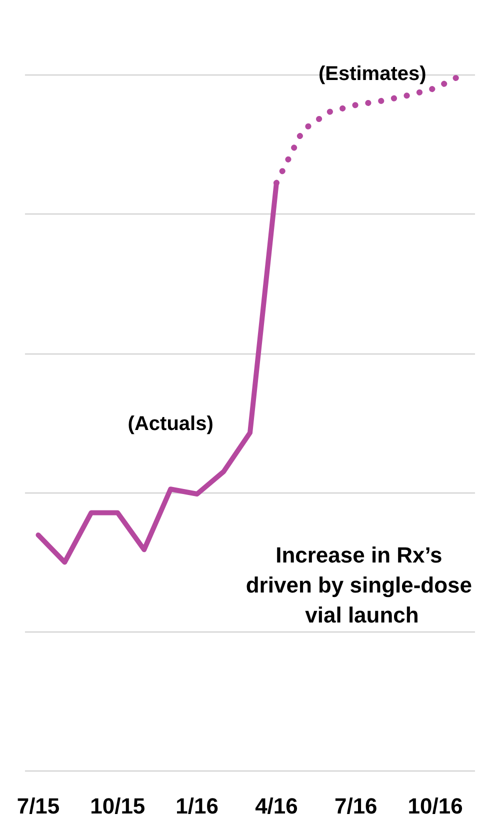 The height and width of the screenshot is (822, 493). I want to click on x-tick-label: 1/16, so click(197, 806).